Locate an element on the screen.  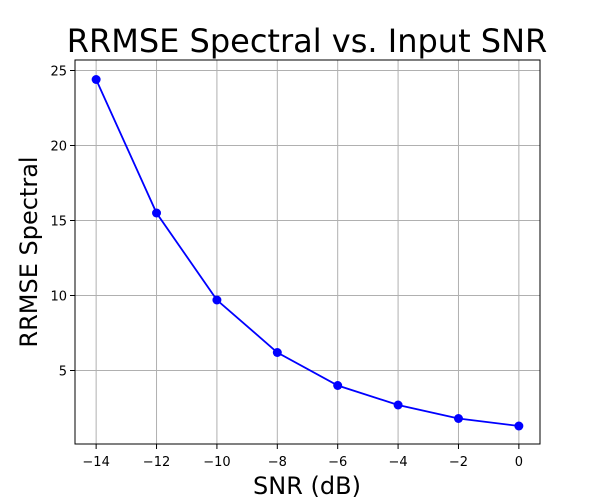
y-tick-label: 10 is located at coordinates (58, 297).